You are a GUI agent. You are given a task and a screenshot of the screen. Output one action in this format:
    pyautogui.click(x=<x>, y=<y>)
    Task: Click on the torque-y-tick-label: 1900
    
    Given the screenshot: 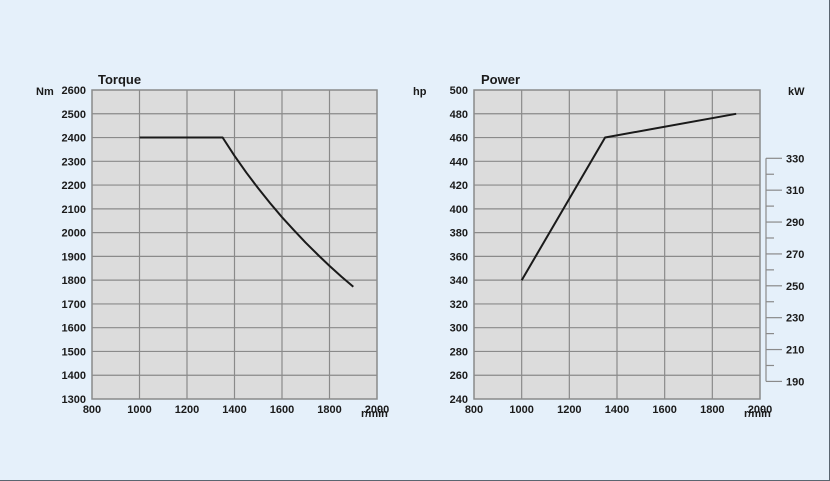 What is the action you would take?
    pyautogui.click(x=74, y=257)
    